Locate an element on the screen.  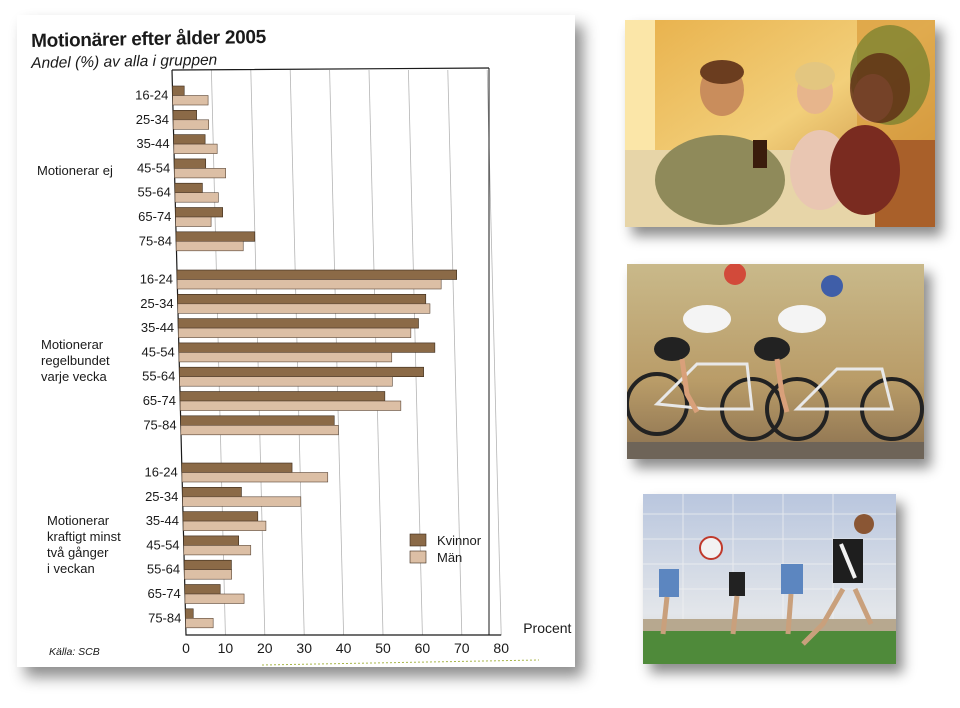
x-tick-label: 40 is located at coordinates (344, 648).